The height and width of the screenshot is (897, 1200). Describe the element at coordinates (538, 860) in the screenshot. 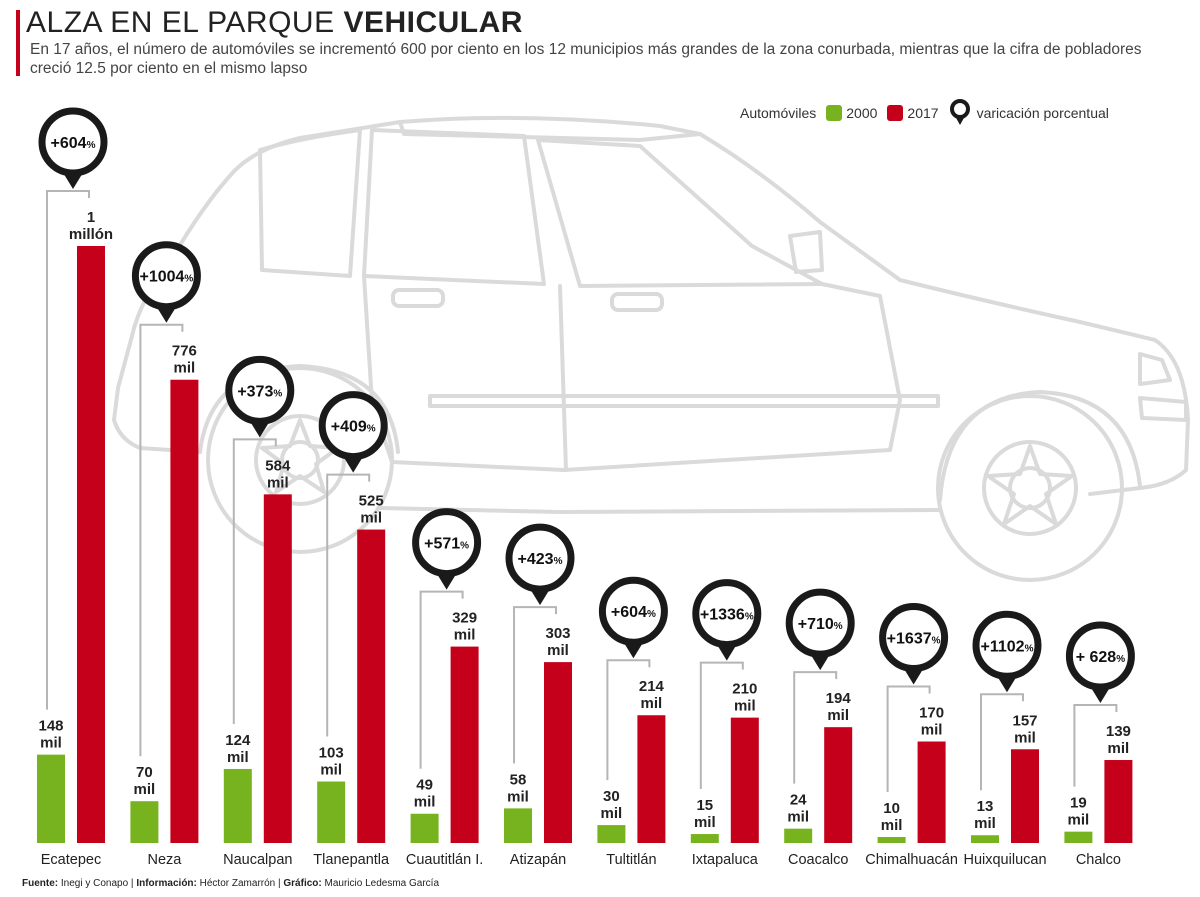

I see `category-label: Atizapán` at that location.